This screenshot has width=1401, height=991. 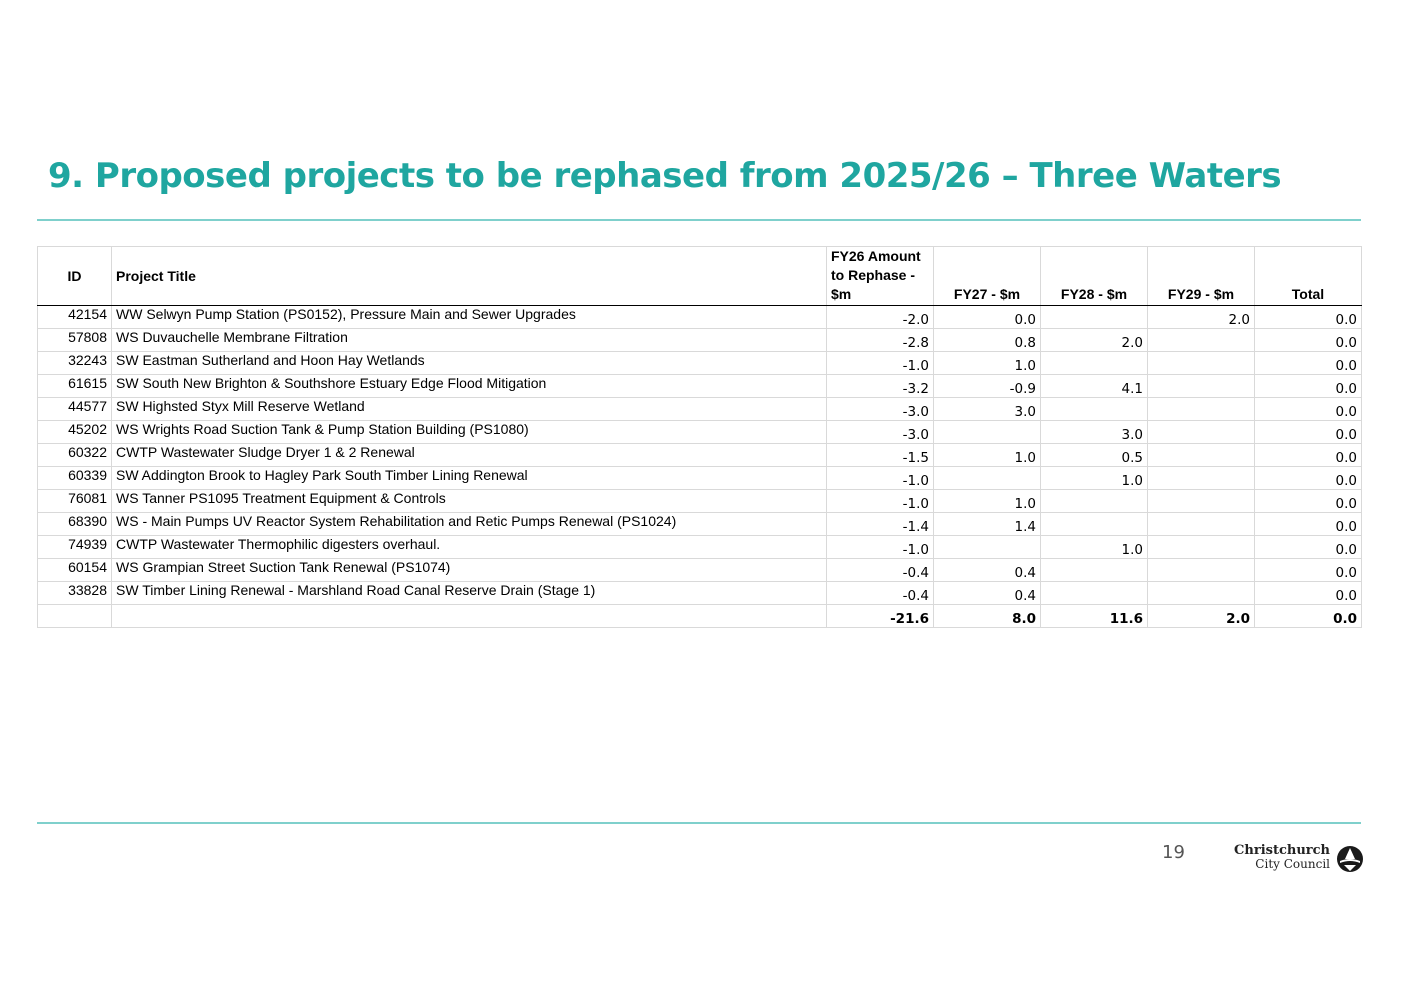 I want to click on cell-fy28: 0.5, so click(x=1094, y=455).